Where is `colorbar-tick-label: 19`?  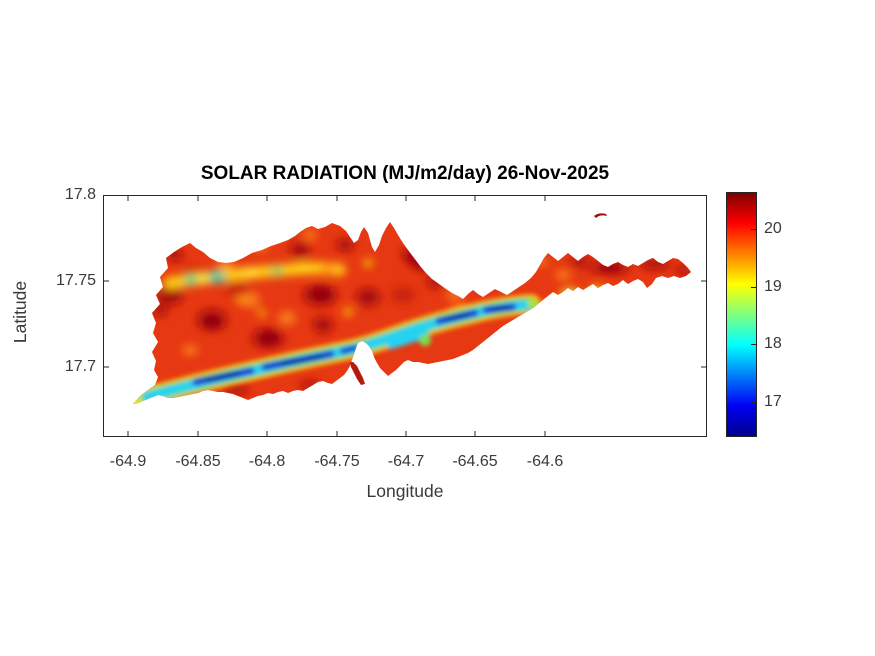 colorbar-tick-label: 19 is located at coordinates (773, 286).